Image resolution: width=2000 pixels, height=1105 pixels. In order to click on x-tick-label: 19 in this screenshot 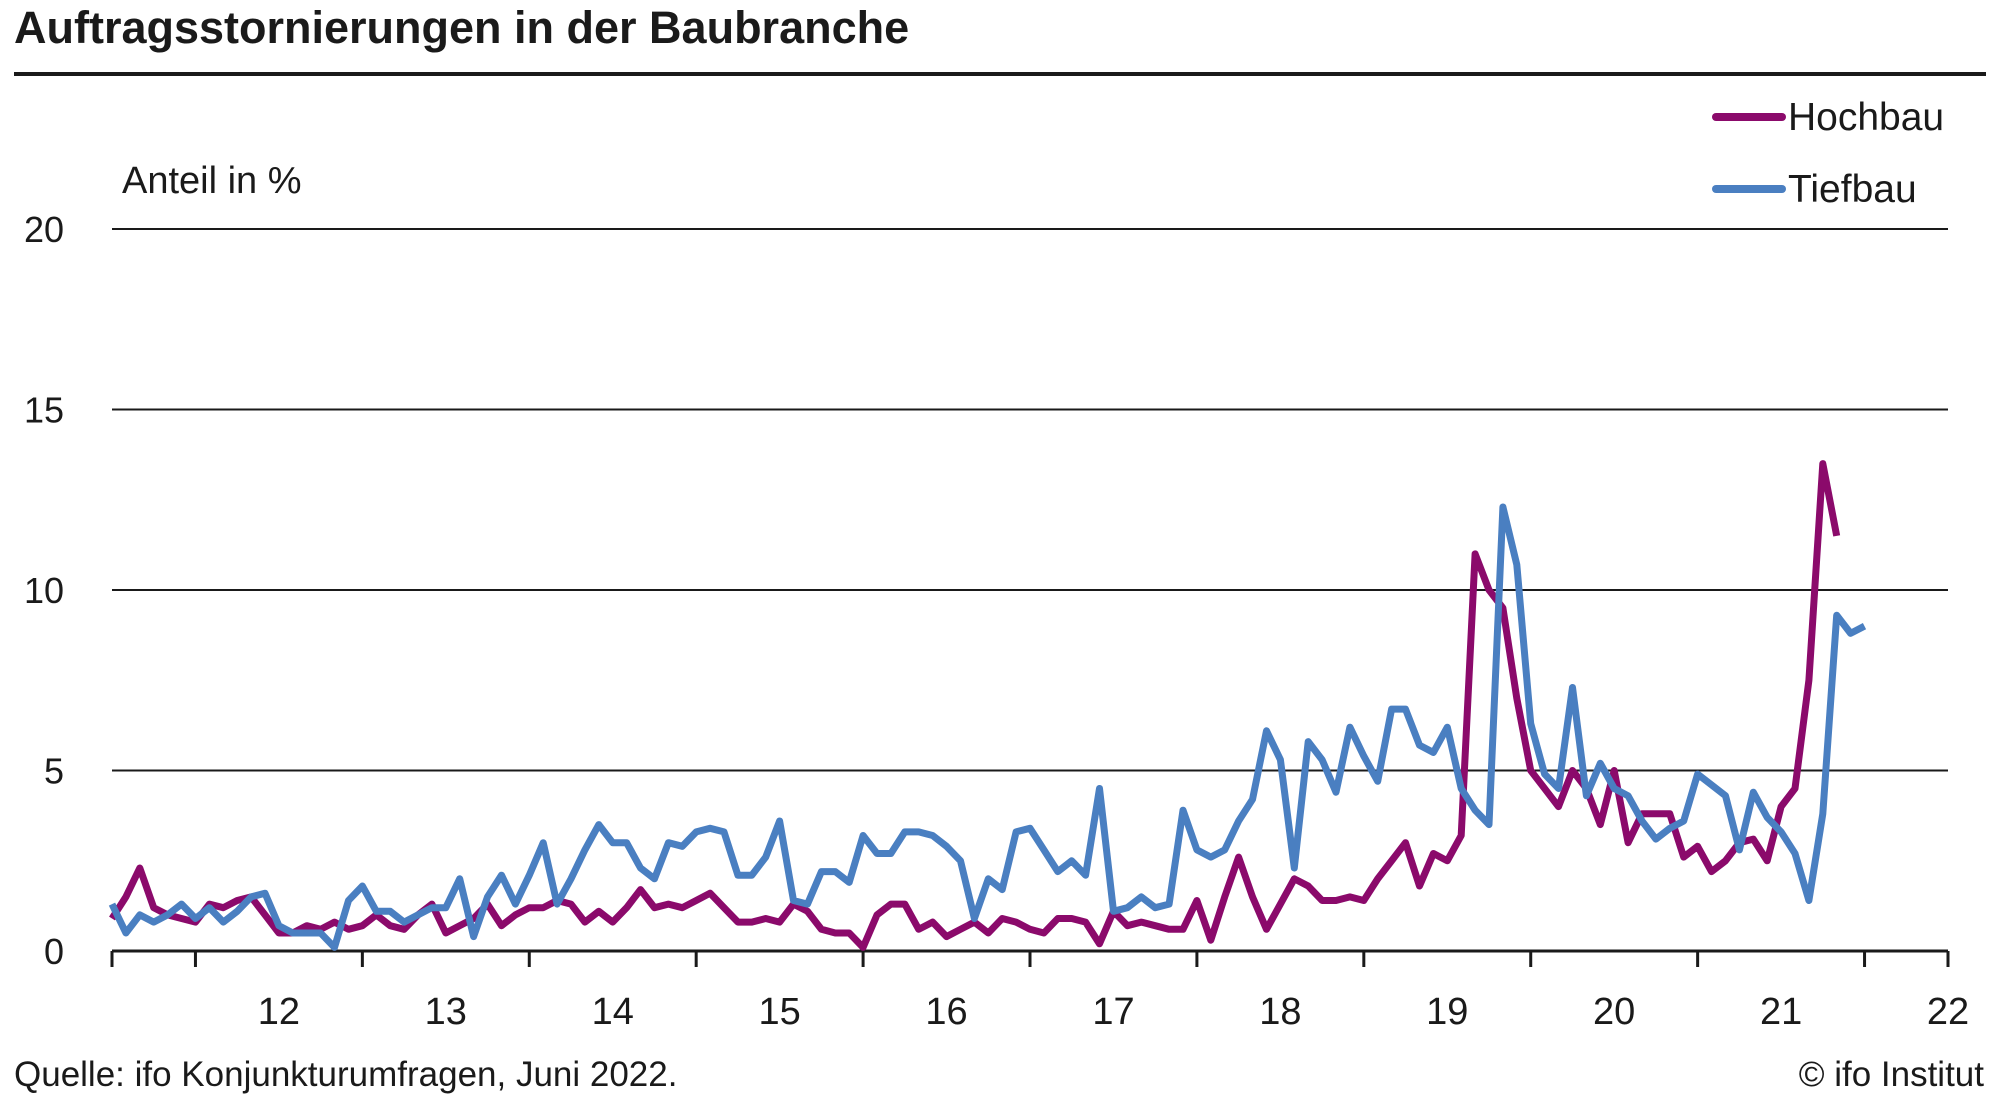, I will do `click(1447, 1012)`.